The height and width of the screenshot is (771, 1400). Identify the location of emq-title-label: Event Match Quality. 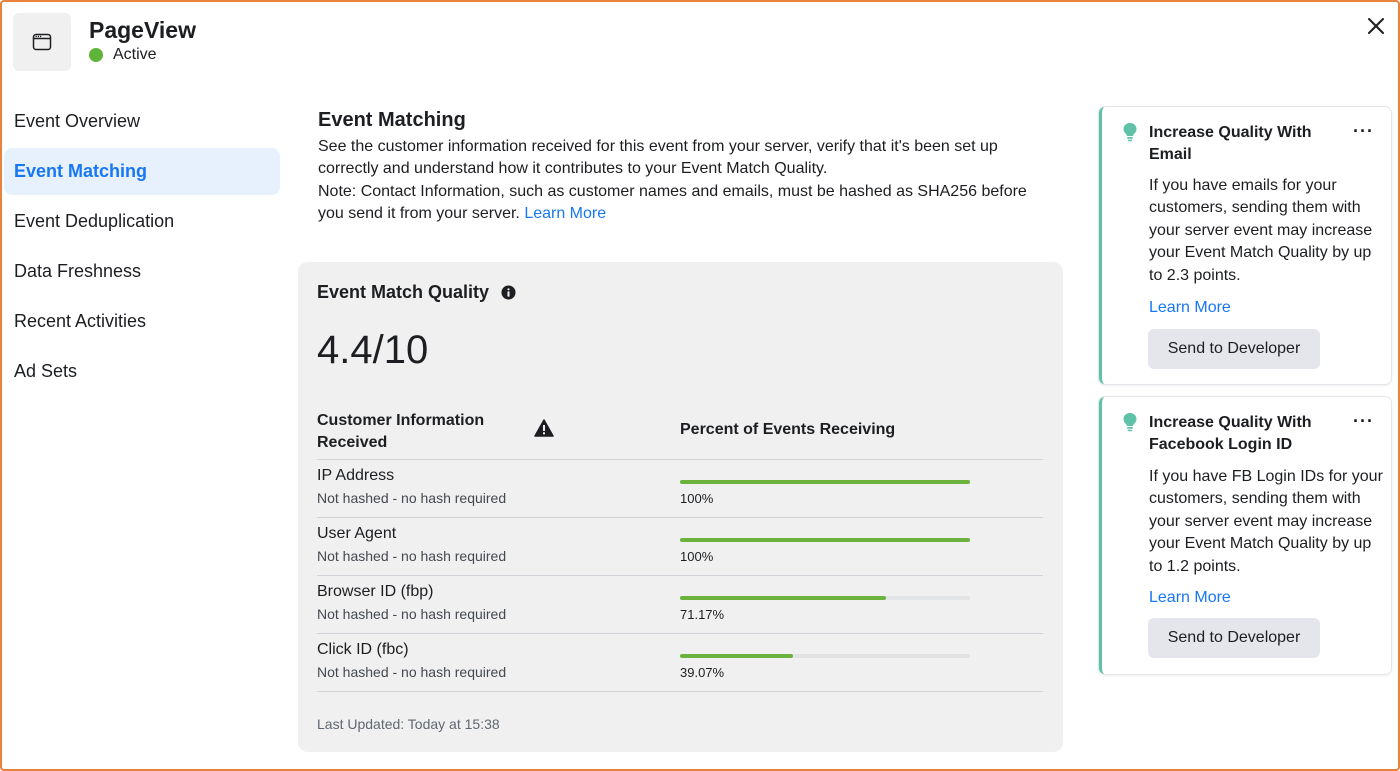
(403, 292).